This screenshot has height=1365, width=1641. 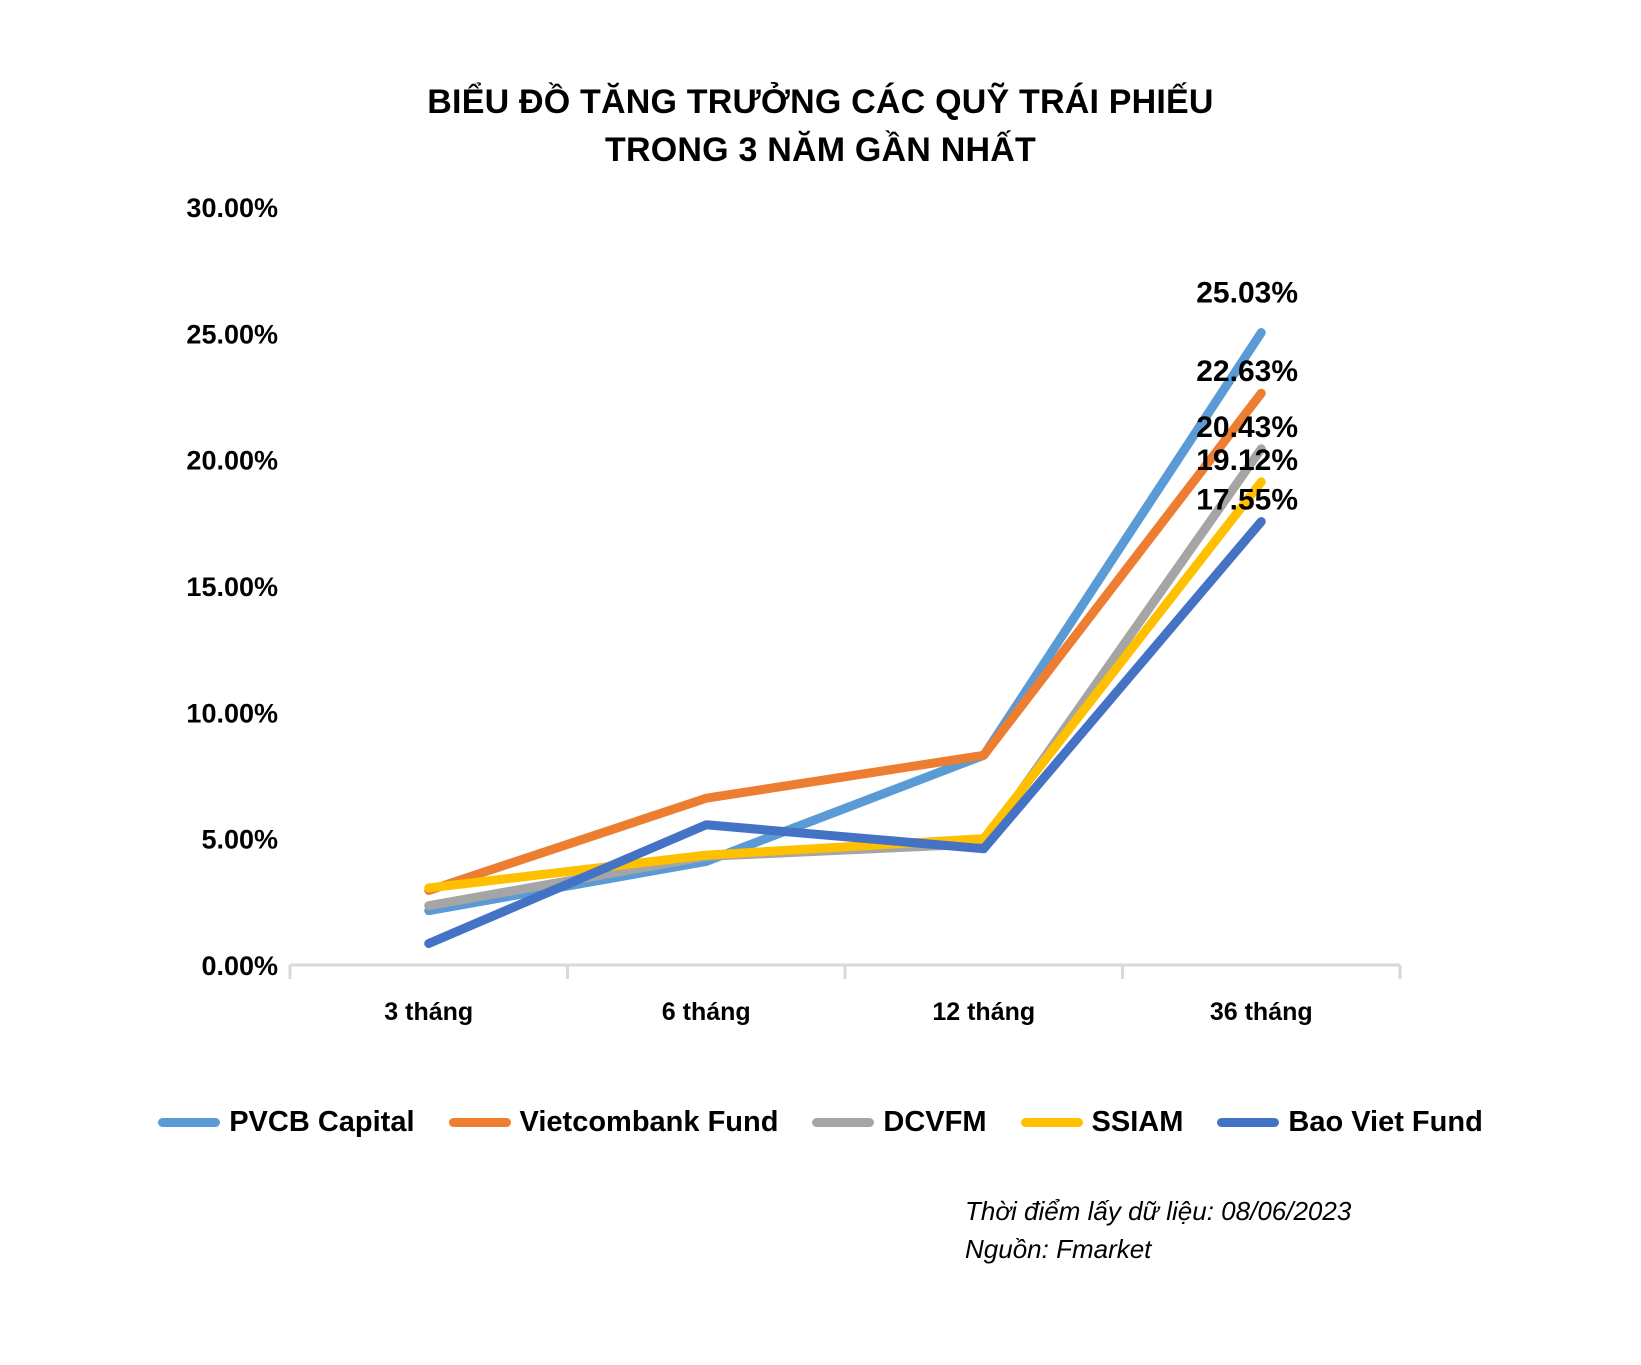 I want to click on x-axis-tick-label: 36 tháng, so click(x=1261, y=1012).